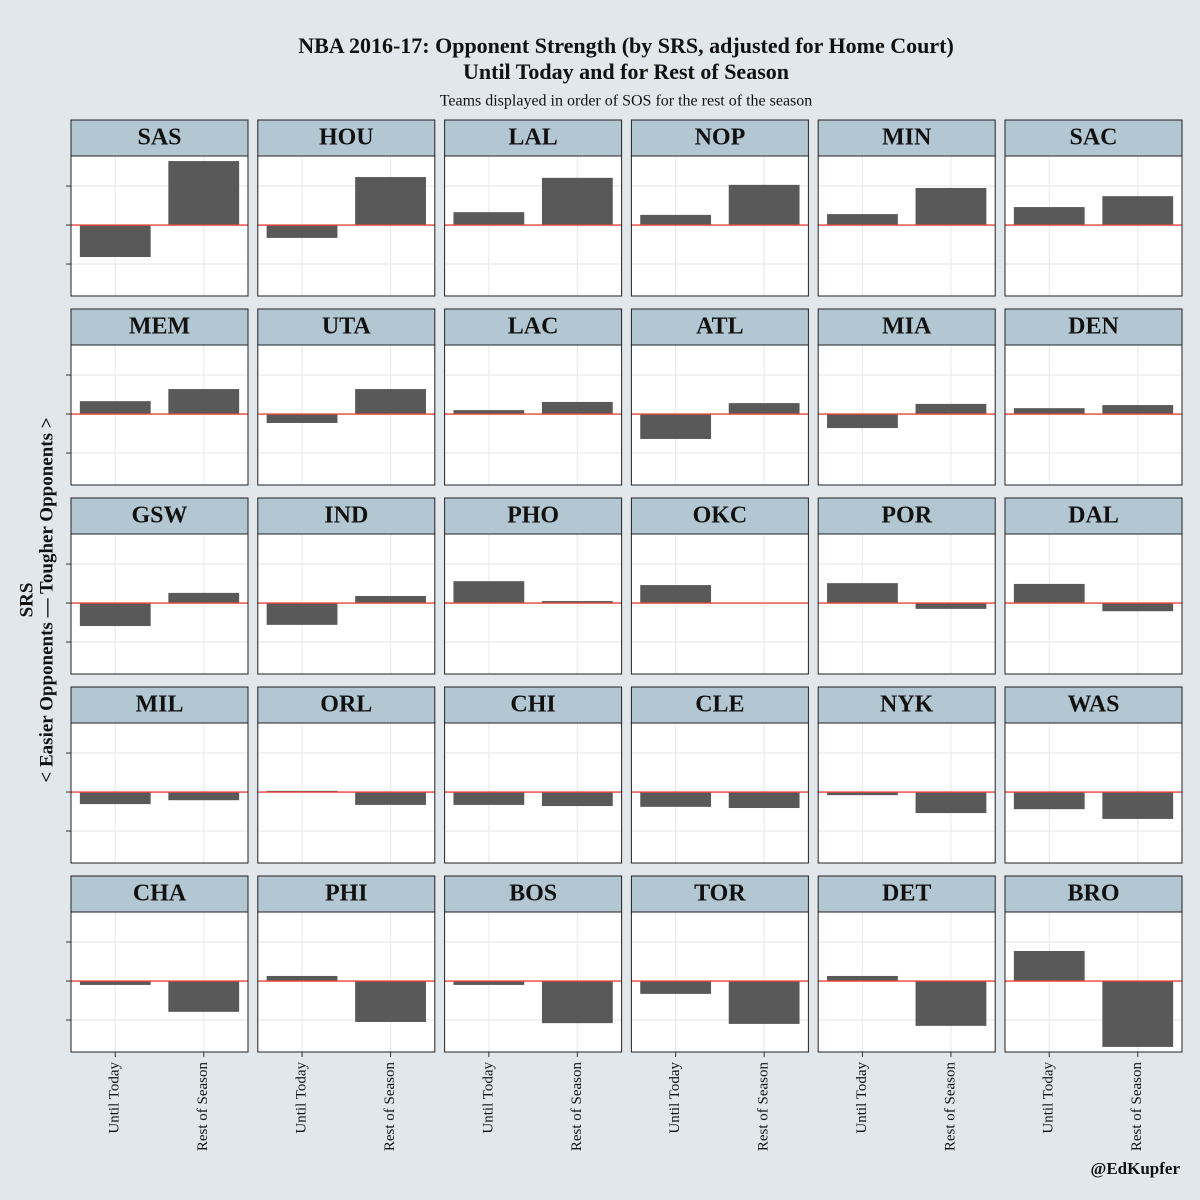  I want to click on panel-title: SAS, so click(159, 138).